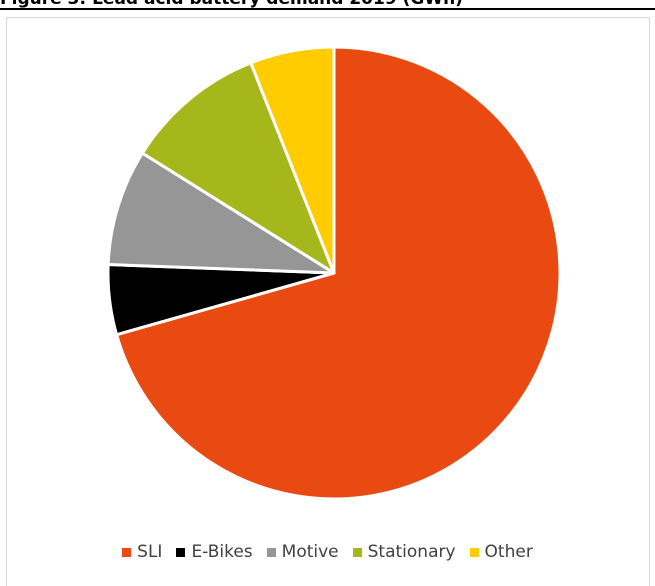 The image size is (655, 586). What do you see at coordinates (271, 552) in the screenshot?
I see `legend-swatch-motive` at bounding box center [271, 552].